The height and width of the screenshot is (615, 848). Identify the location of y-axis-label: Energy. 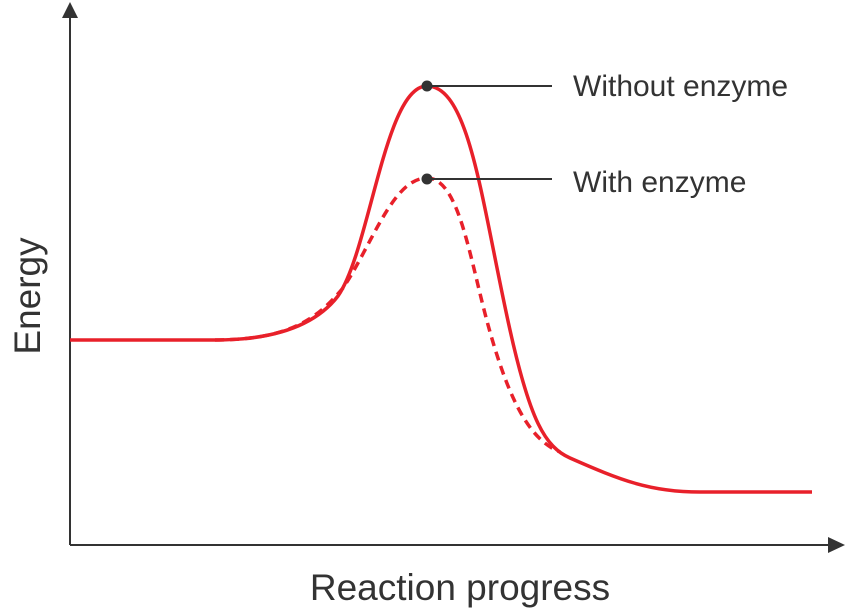
(27, 296).